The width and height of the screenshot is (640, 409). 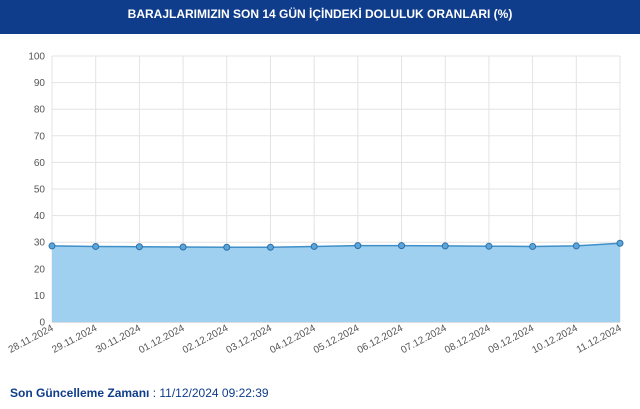 I want to click on y-tick-label: 0, so click(x=42, y=323).